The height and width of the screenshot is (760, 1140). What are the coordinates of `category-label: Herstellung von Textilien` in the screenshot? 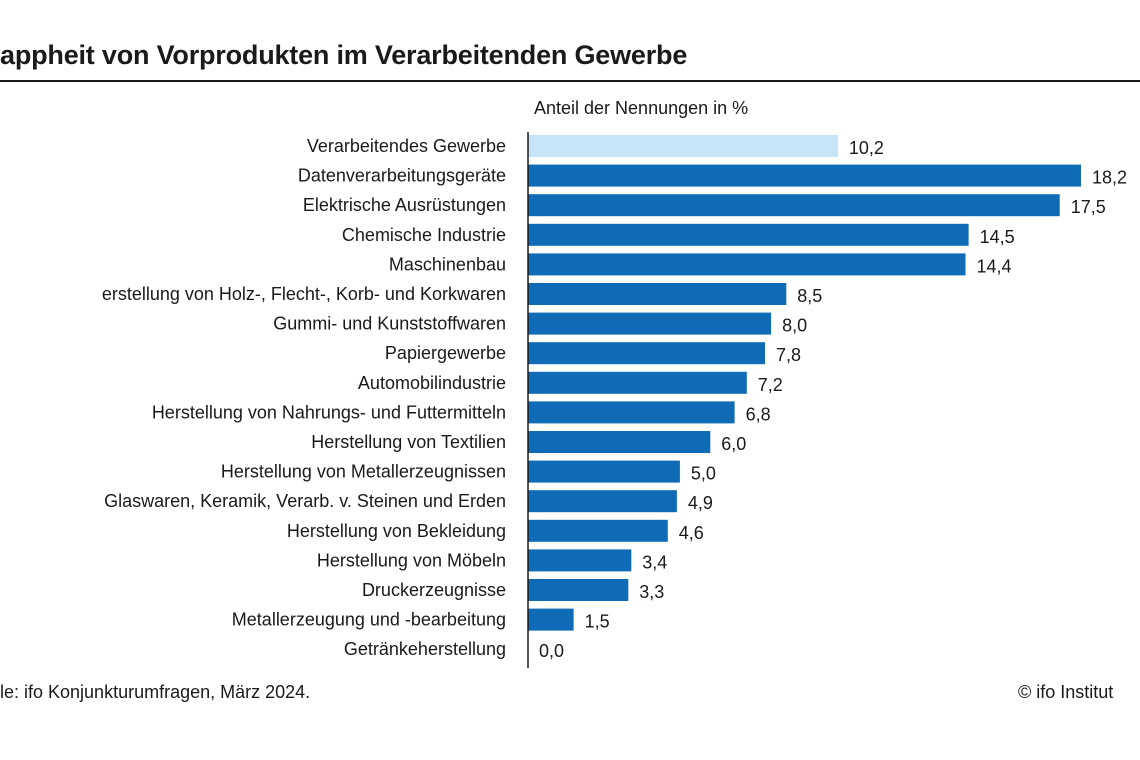 It's located at (408, 442).